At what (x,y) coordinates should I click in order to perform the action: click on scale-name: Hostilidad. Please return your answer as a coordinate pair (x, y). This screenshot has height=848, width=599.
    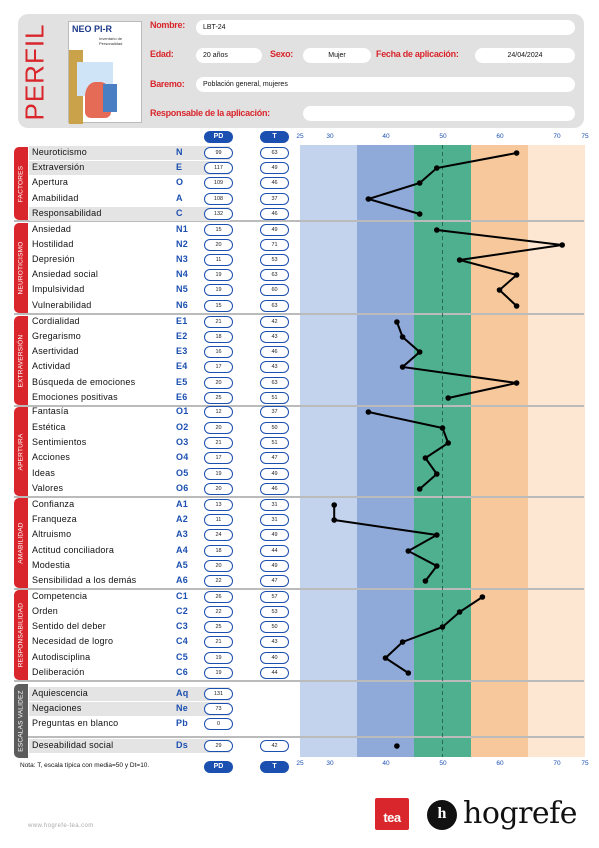
    Looking at the image, I should click on (53, 244).